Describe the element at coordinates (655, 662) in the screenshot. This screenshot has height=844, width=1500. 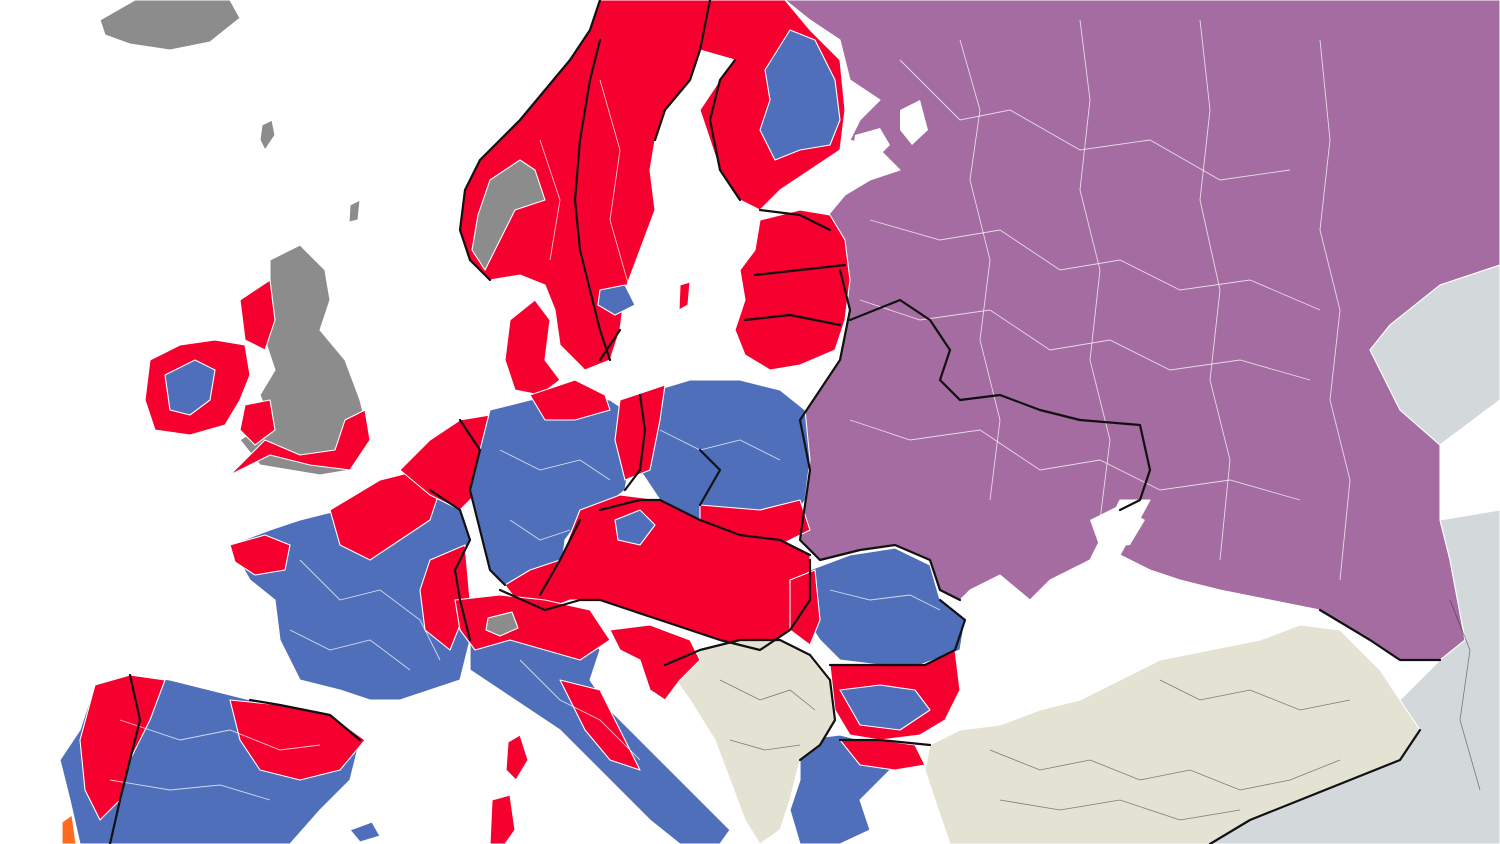
I see `croatia-region` at that location.